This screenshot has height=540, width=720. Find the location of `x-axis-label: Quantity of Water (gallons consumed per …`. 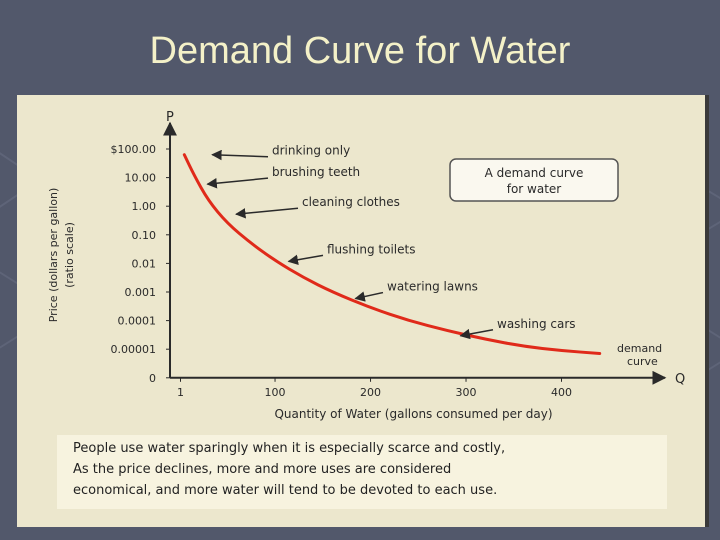

x-axis-label: Quantity of Water (gallons consumed per … is located at coordinates (413, 414).